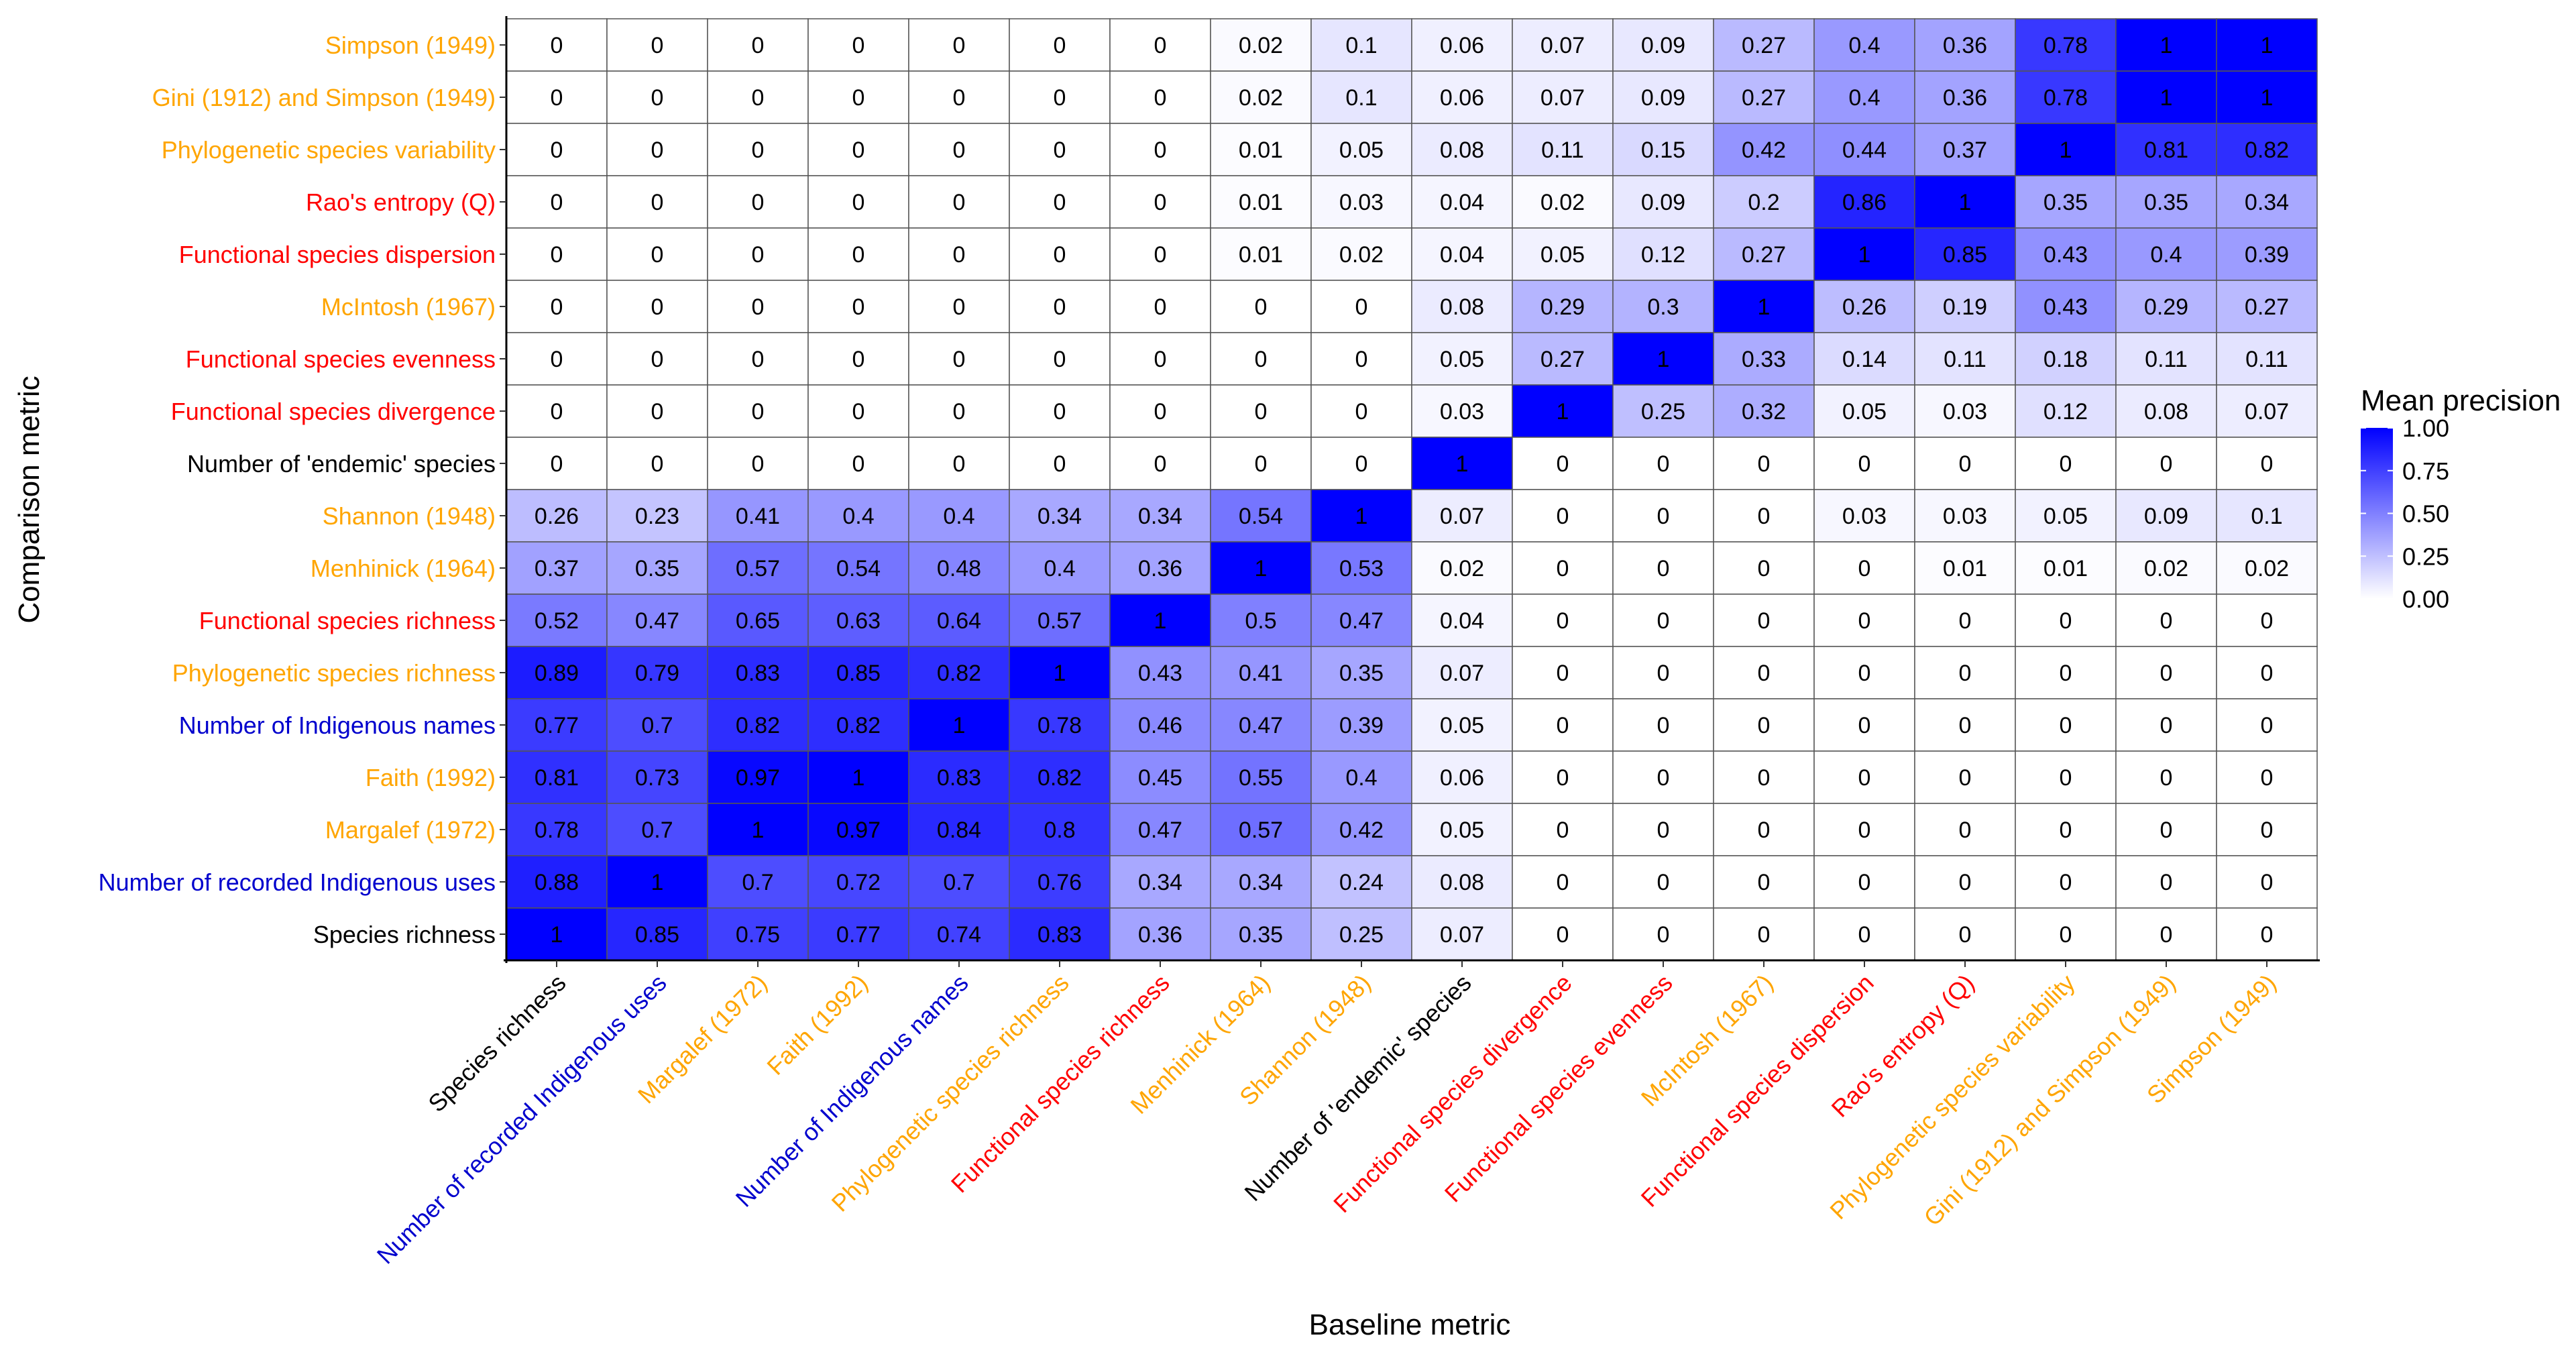 The image size is (2576, 1354). What do you see at coordinates (1160, 725) in the screenshot?
I see `cell-value-label: 0.46` at bounding box center [1160, 725].